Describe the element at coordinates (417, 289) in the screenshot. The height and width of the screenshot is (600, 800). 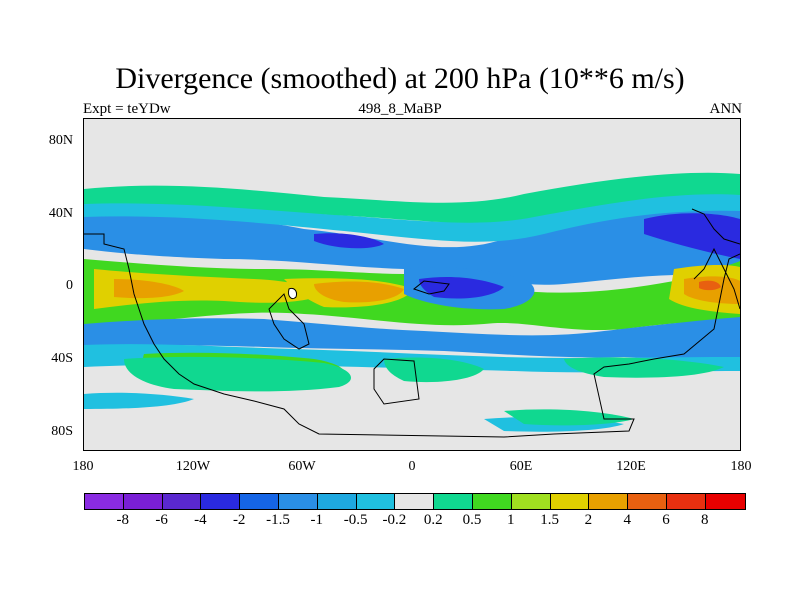
I see `band-equator-yellow` at that location.